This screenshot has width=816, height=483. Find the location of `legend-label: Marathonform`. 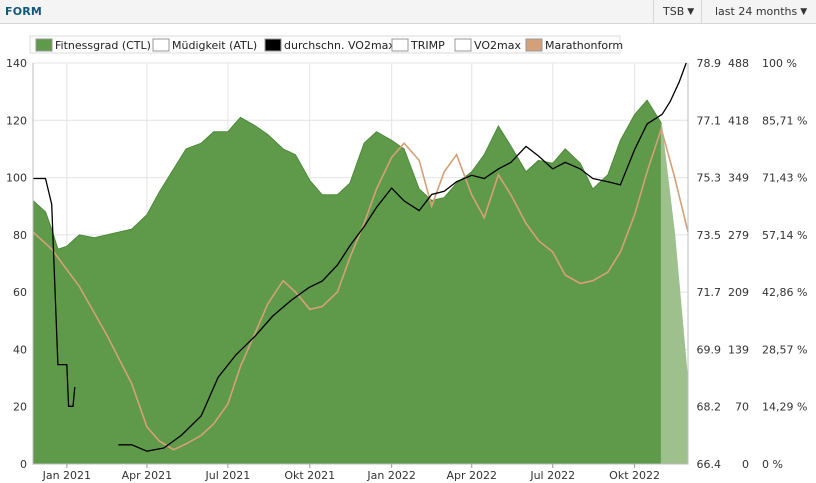

legend-label: Marathonform is located at coordinates (584, 45).